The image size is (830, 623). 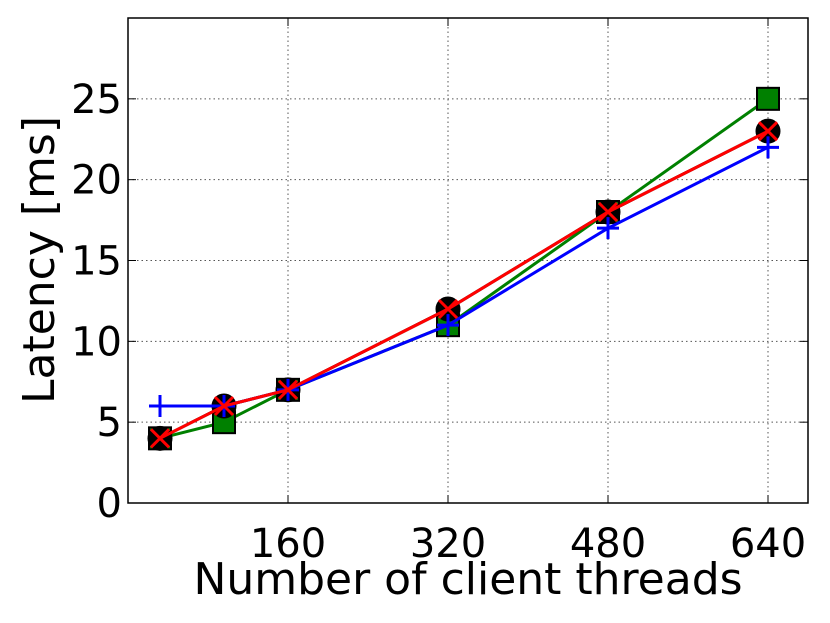 I want to click on y-axis-label: Latency [ms], so click(x=39, y=260).